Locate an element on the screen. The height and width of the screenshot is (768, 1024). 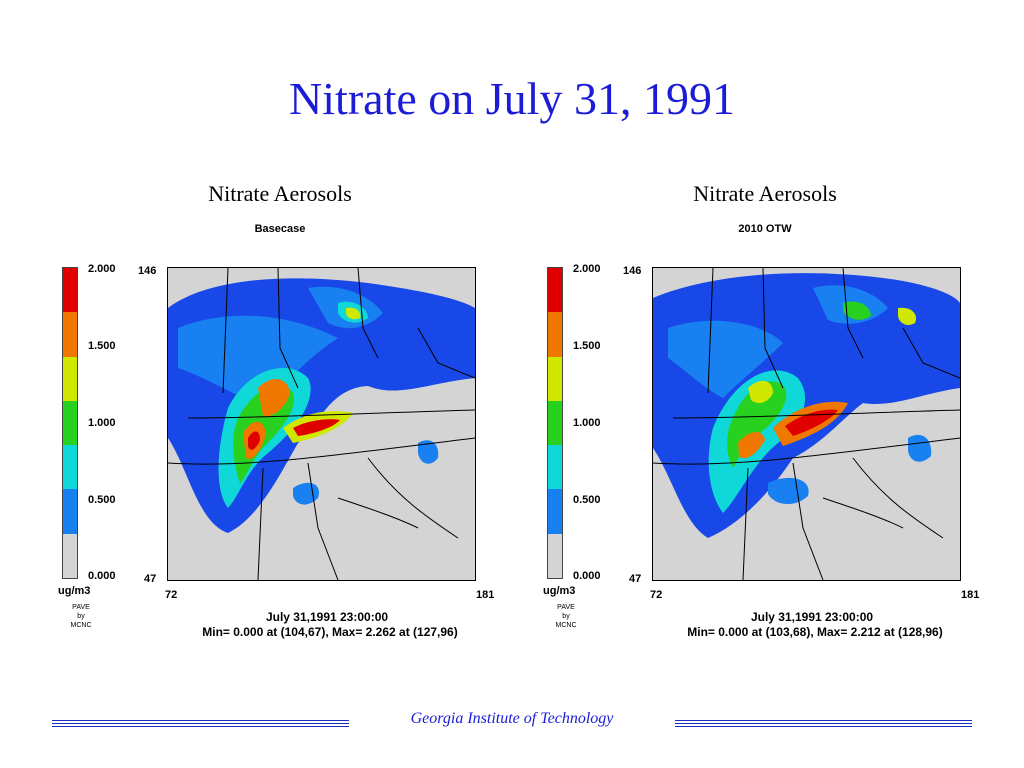
footer: Georgia Institute of Technology is located at coordinates (512, 720).